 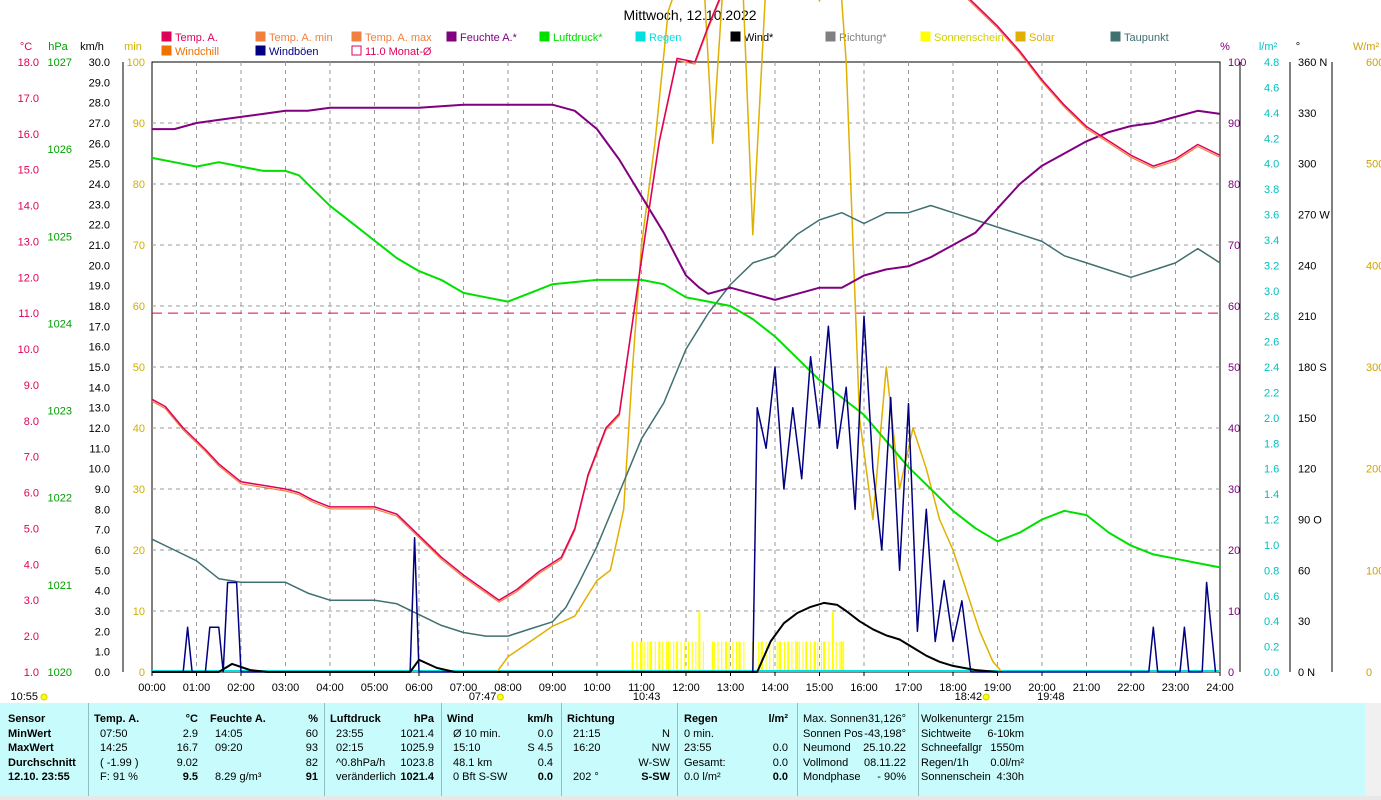 I want to click on humidity-axis-tick-label: 30, so click(x=1234, y=490).